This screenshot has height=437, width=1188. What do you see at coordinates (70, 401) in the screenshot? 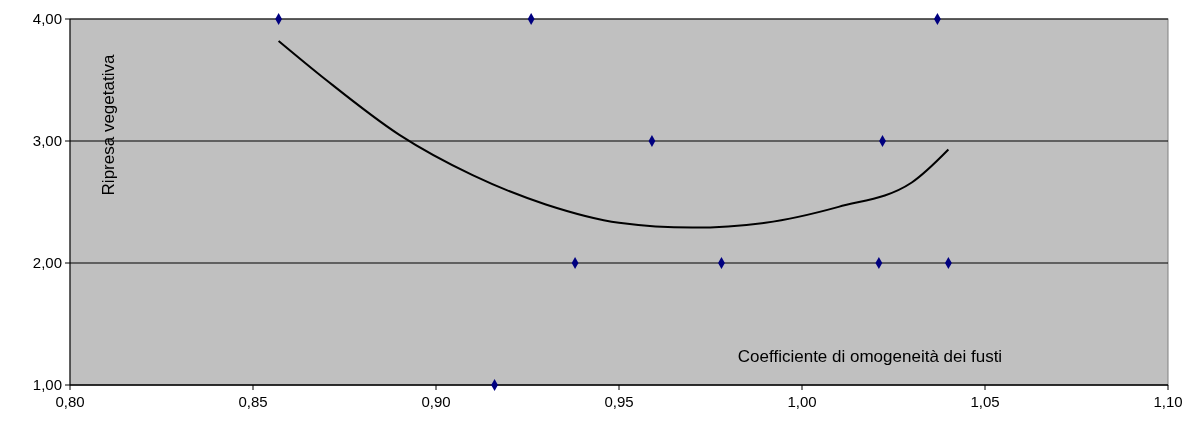
I see `x-tick-label: 0,80` at bounding box center [70, 401].